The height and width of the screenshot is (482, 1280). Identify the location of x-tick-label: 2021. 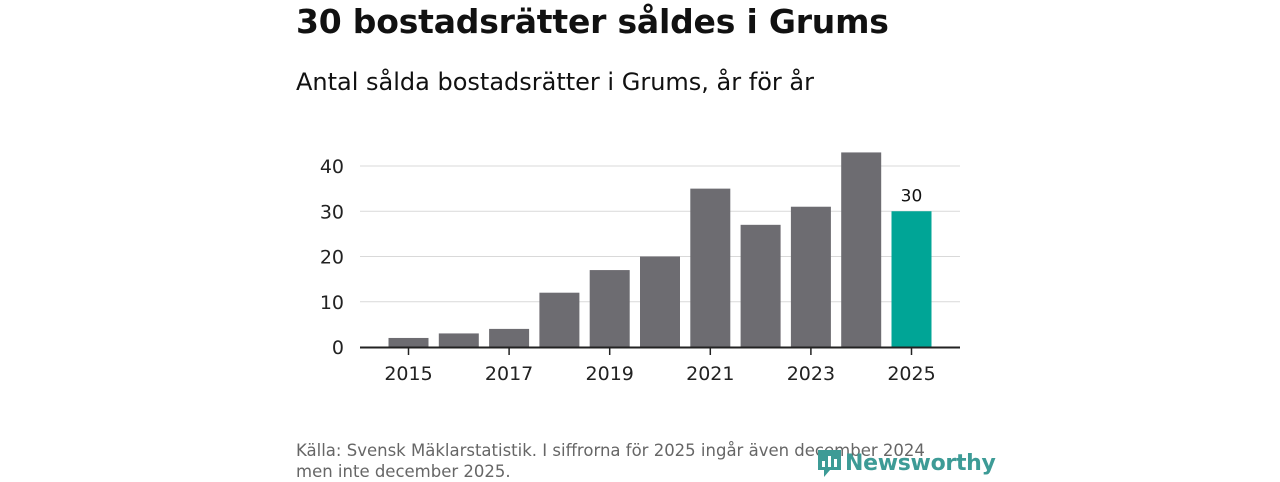
(710, 374).